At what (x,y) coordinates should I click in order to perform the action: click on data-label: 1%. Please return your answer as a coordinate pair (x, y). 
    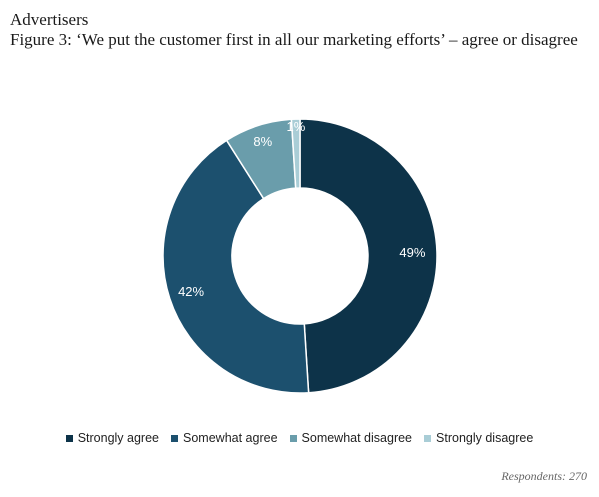
    Looking at the image, I should click on (296, 126).